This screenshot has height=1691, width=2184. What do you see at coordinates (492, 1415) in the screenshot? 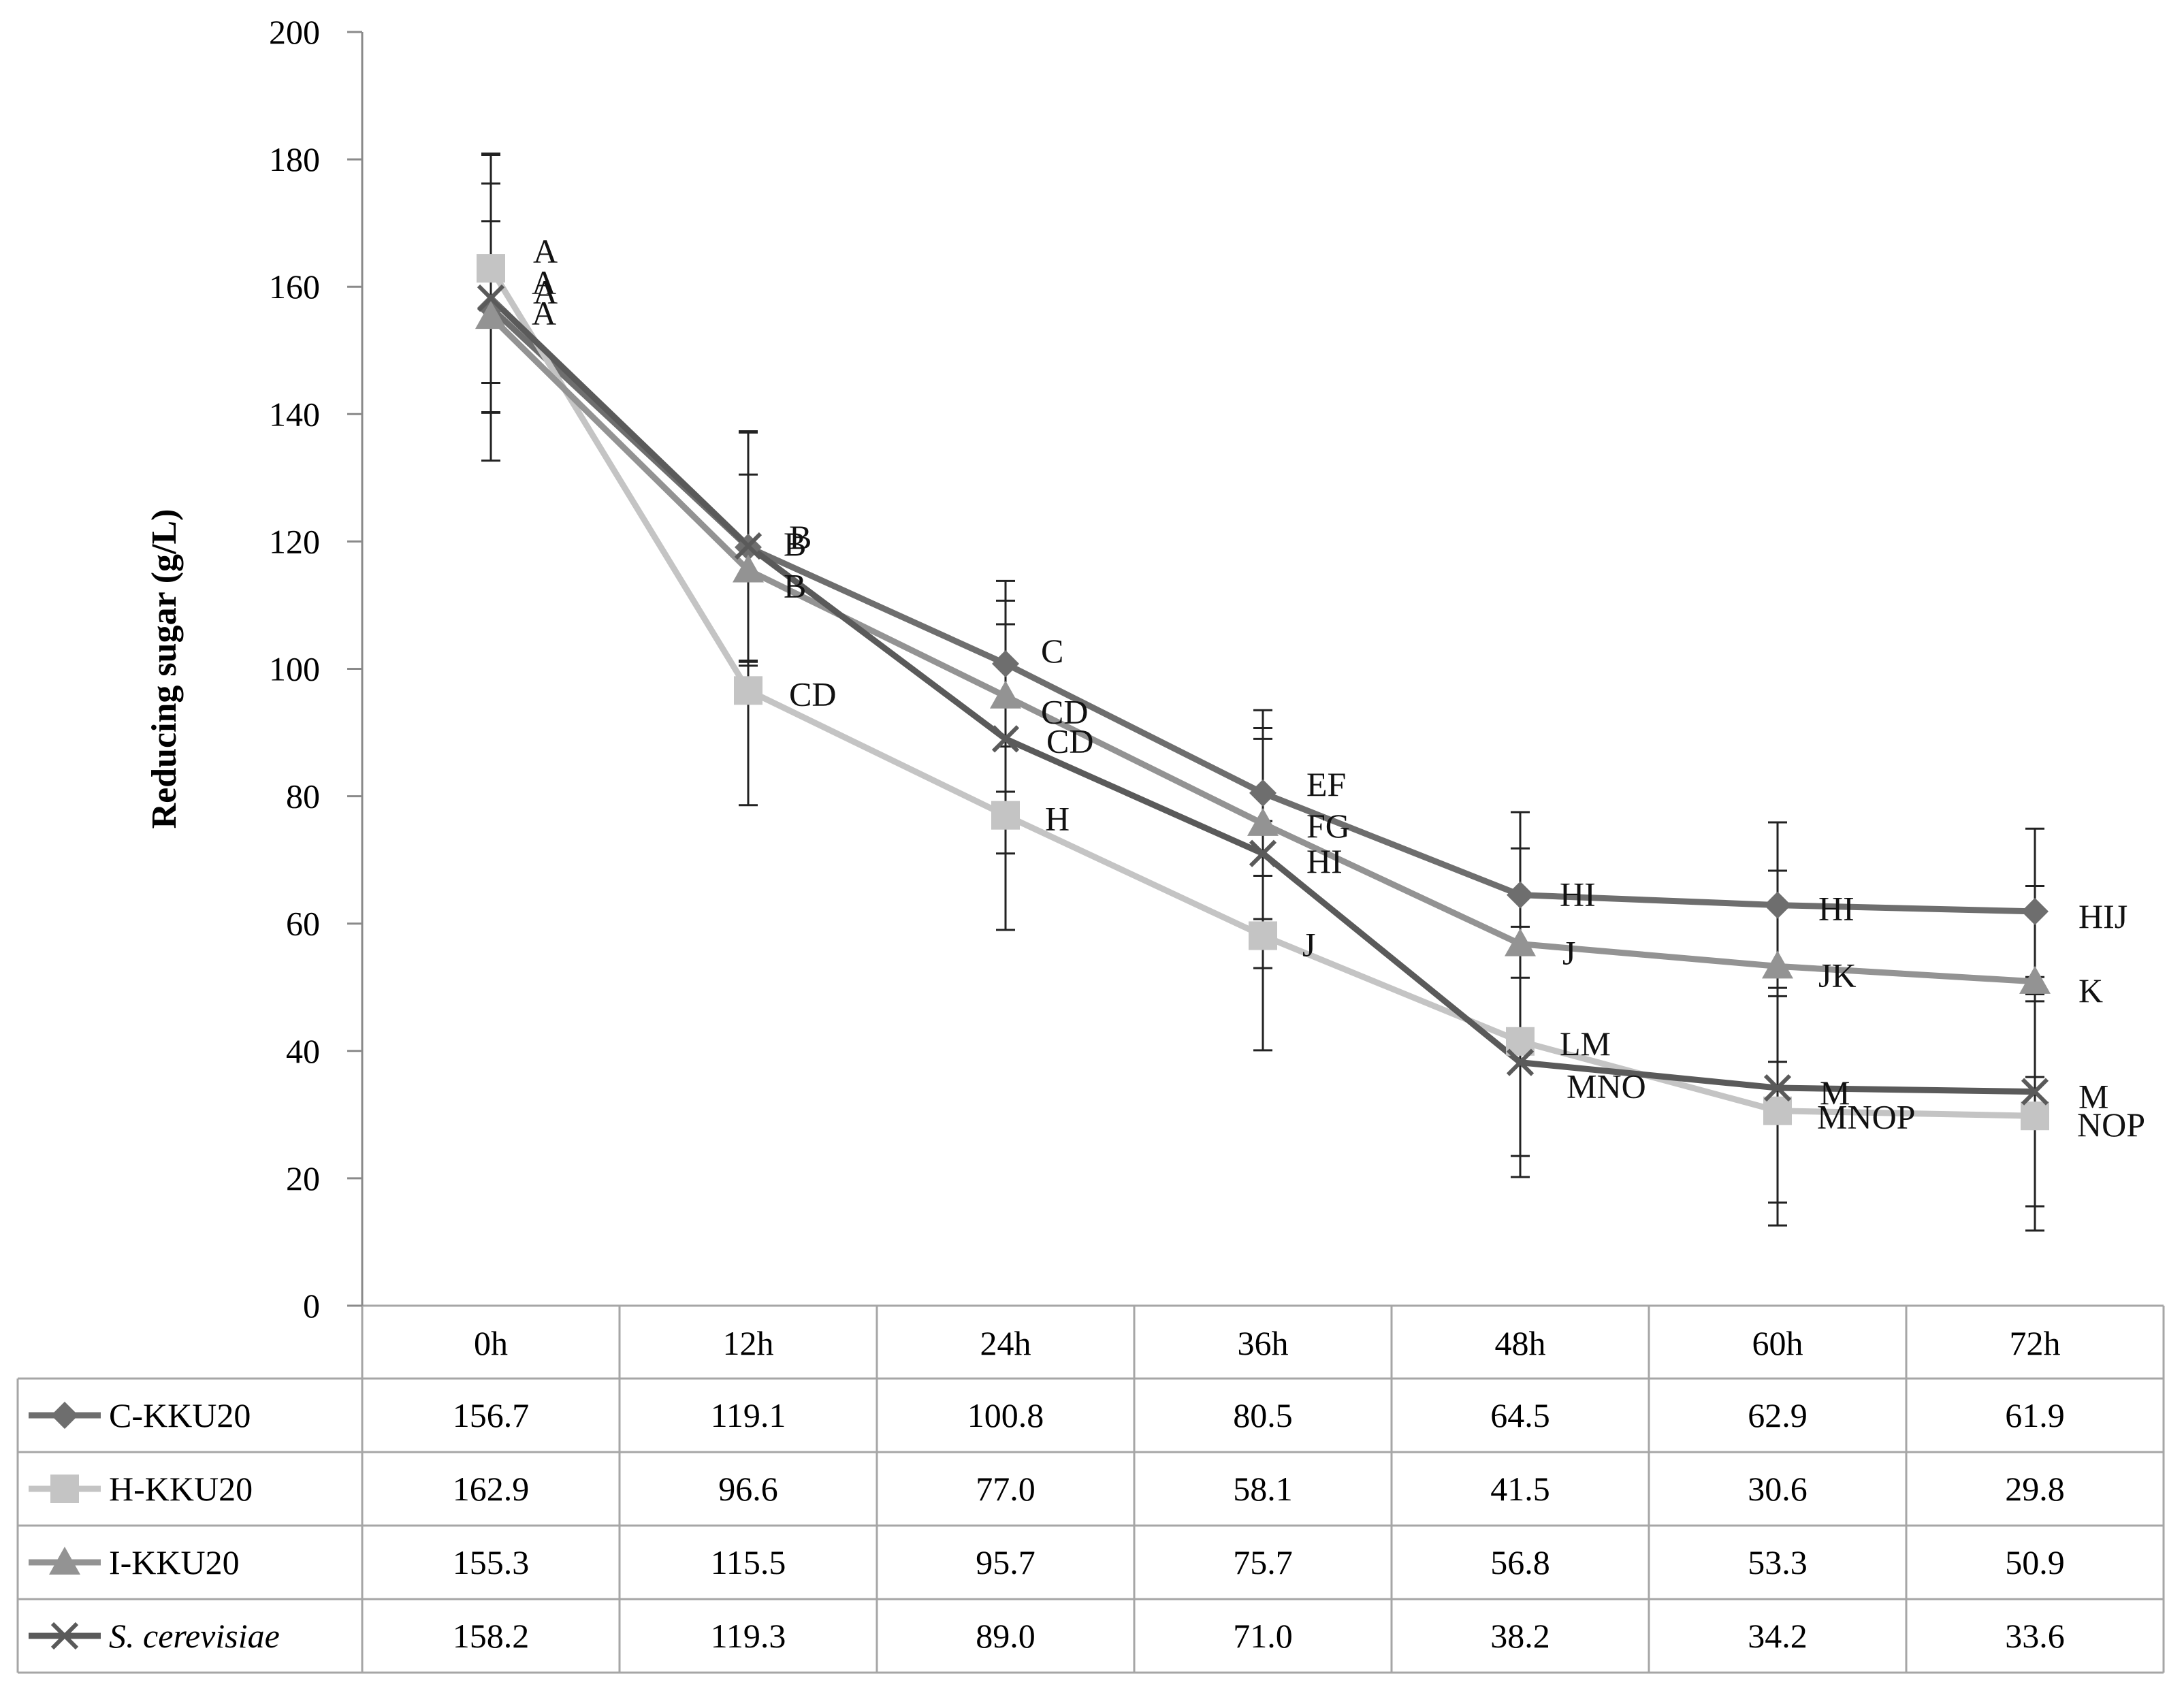
I see `table-value: 156.7` at bounding box center [492, 1415].